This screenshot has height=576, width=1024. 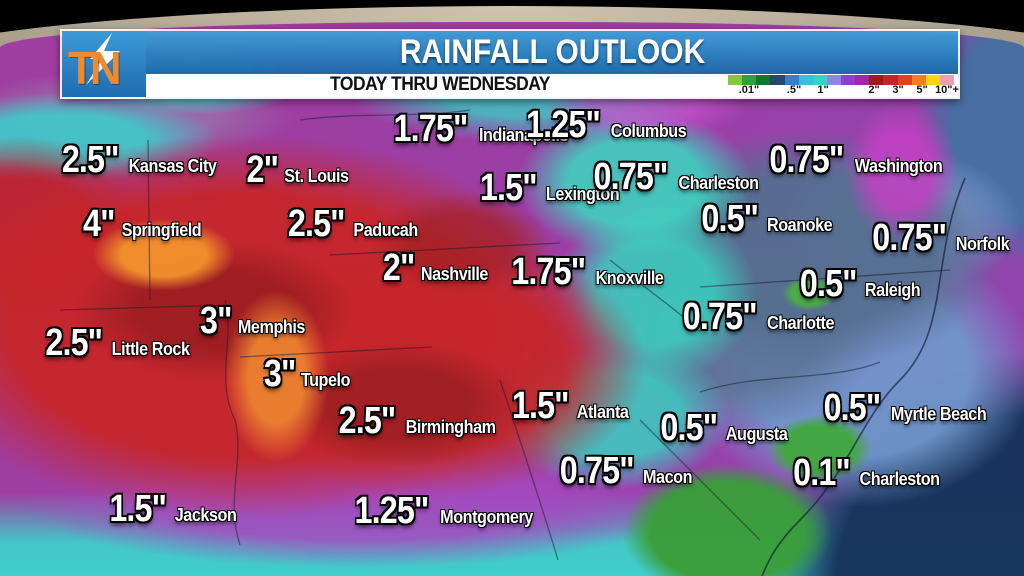 I want to click on station-charleston: 0.1" Charleston, so click(x=866, y=473).